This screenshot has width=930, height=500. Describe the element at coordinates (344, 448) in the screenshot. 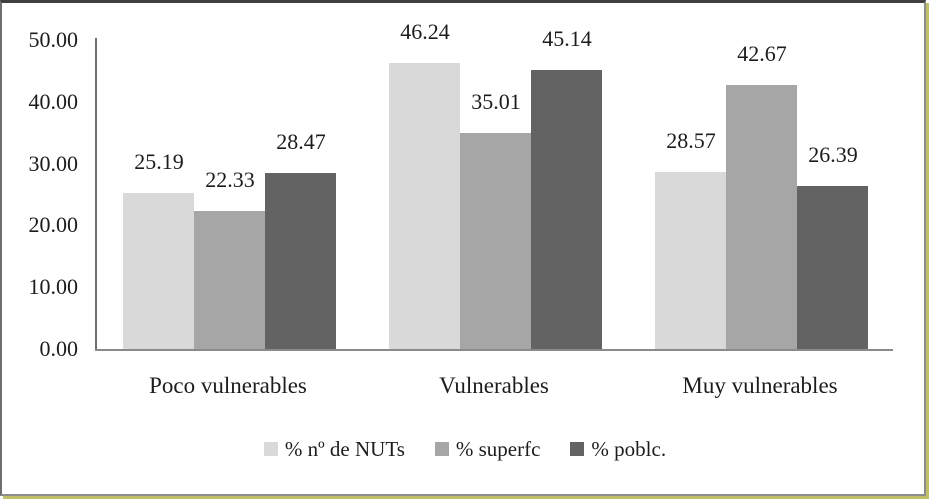

I see `legend-label: % nº de NUTs` at that location.